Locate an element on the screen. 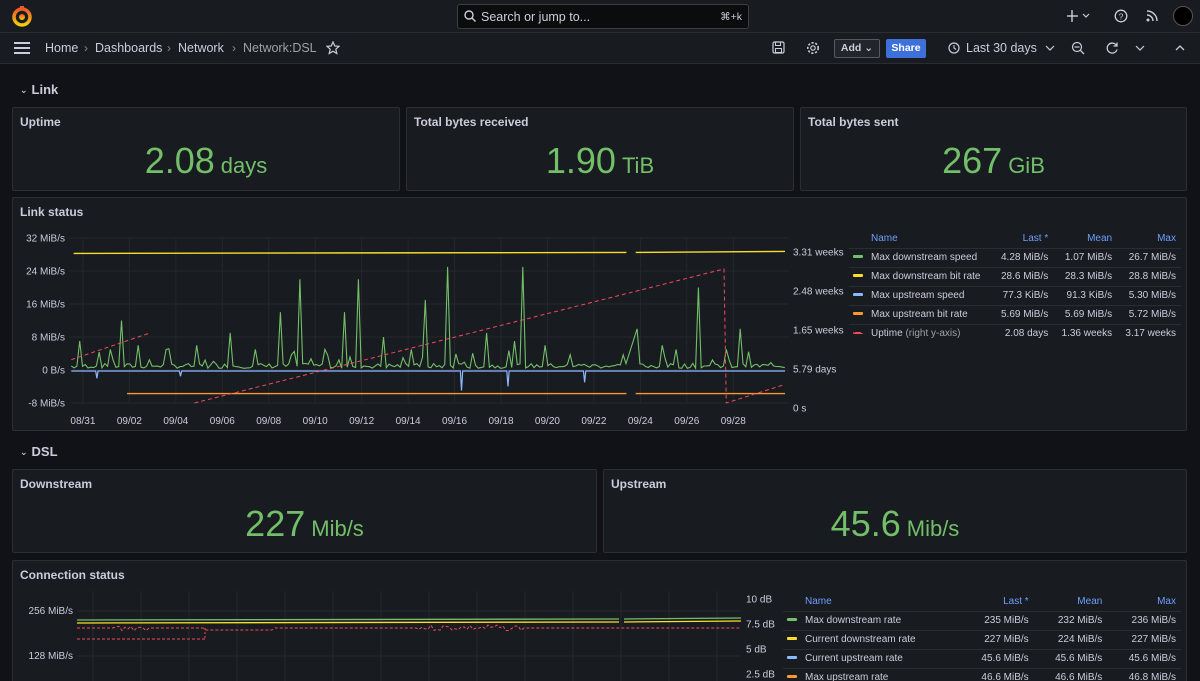 The width and height of the screenshot is (1200, 681). search-shortcut: ⌘+k is located at coordinates (731, 17).